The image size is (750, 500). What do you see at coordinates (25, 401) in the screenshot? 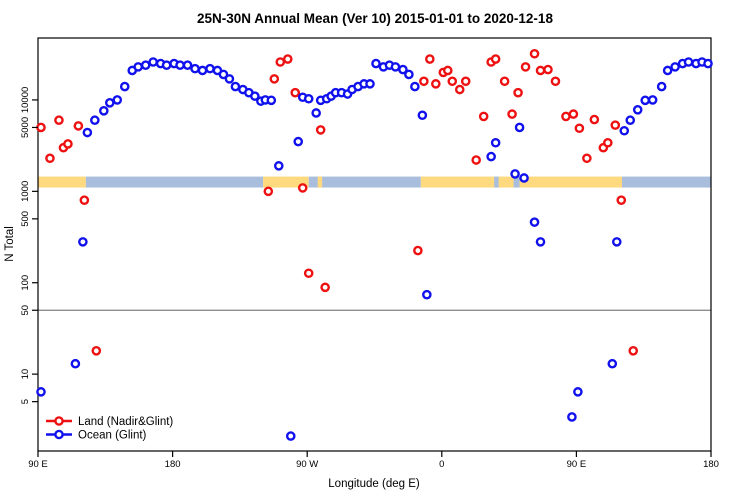
I see `y-tick-label: 5` at bounding box center [25, 401].